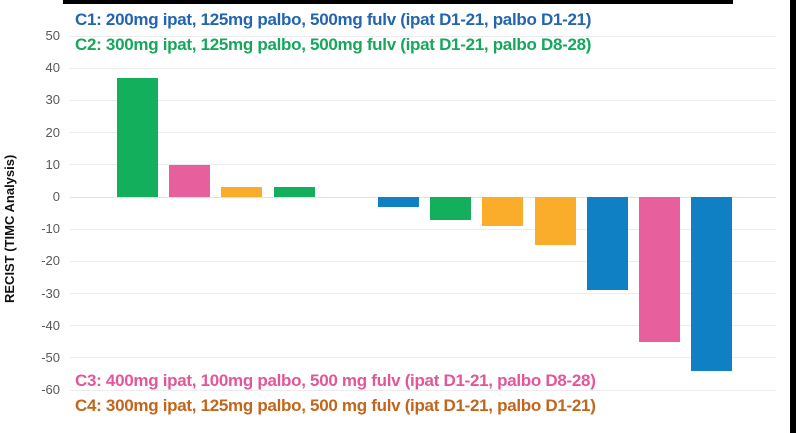 The image size is (796, 433). What do you see at coordinates (56, 196) in the screenshot?
I see `y-tick-label: 0` at bounding box center [56, 196].